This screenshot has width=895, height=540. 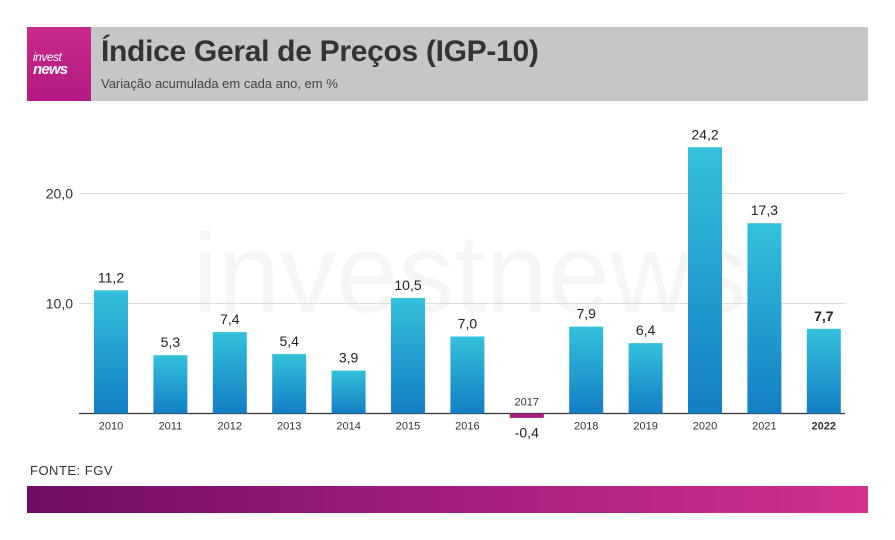 I want to click on x-tick-label: 2012, so click(x=230, y=427).